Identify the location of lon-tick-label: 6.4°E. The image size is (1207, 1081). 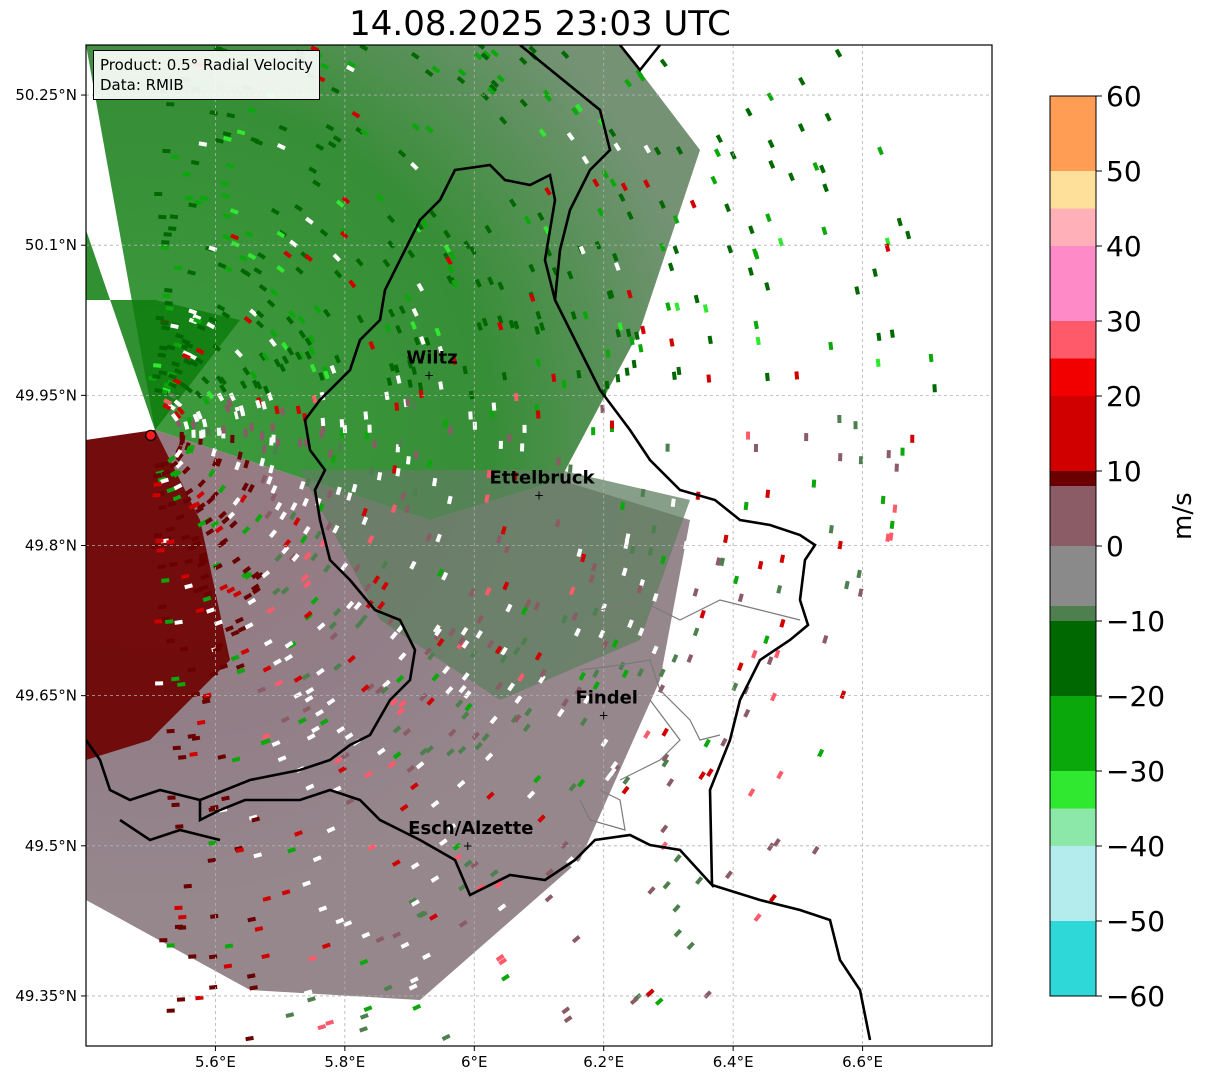
(733, 1062).